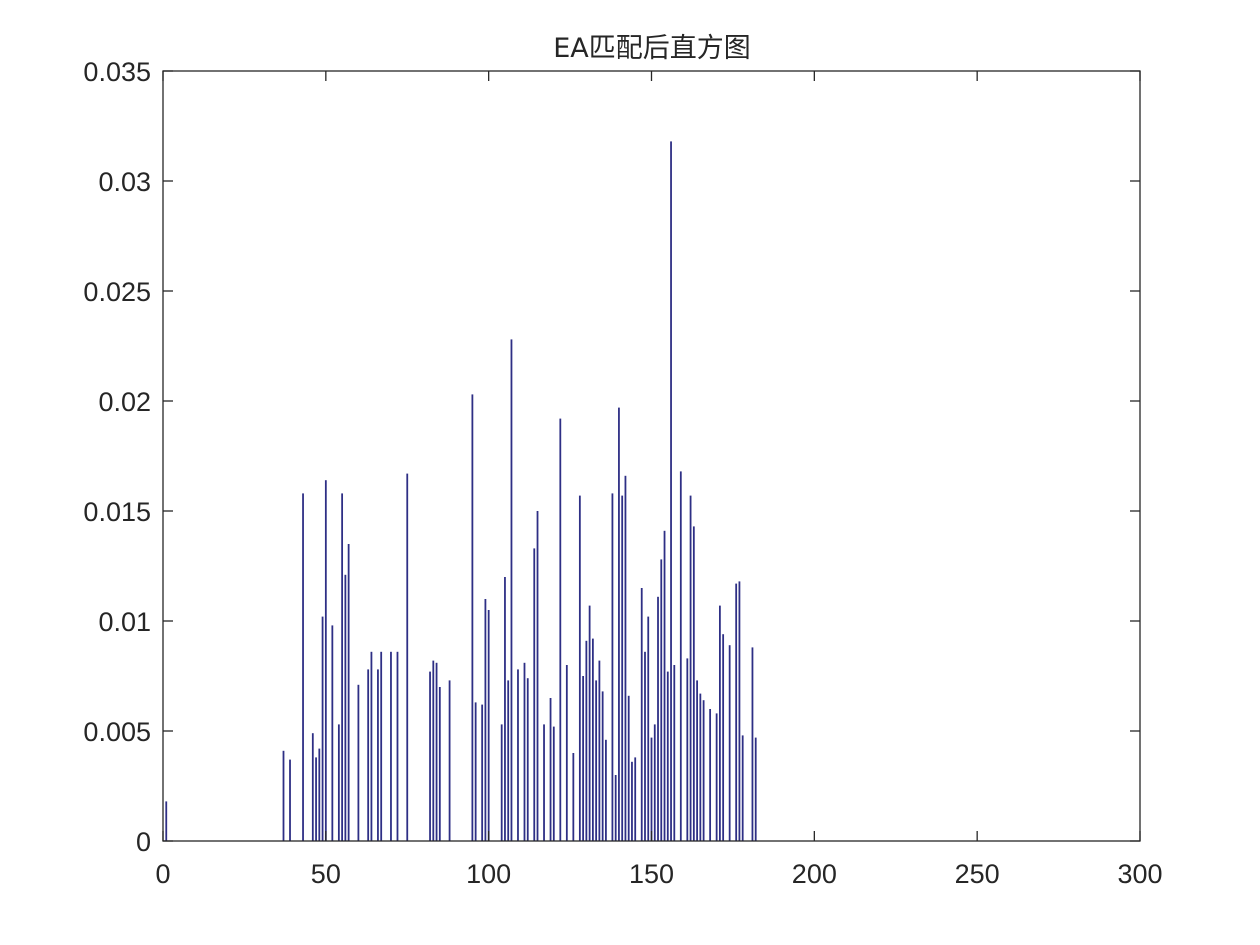  What do you see at coordinates (124, 182) in the screenshot?
I see `y-tick-label: 0.03` at bounding box center [124, 182].